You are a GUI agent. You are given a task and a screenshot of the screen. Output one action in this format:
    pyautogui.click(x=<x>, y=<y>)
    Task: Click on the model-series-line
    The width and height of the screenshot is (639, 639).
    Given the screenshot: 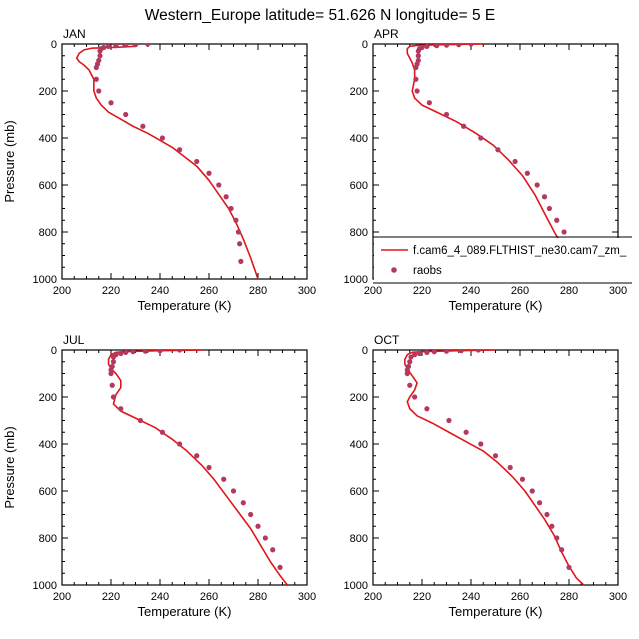 What is the action you would take?
    pyautogui.click(x=167, y=162)
    